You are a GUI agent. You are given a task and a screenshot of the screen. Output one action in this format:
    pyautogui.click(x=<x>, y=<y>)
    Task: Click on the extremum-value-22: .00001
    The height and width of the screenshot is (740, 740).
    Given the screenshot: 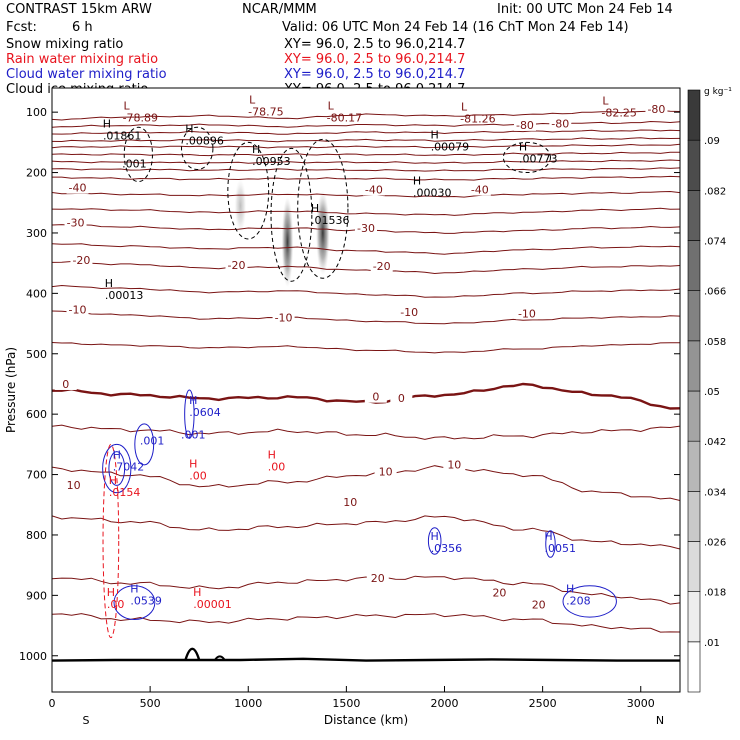 What is the action you would take?
    pyautogui.click(x=212, y=604)
    